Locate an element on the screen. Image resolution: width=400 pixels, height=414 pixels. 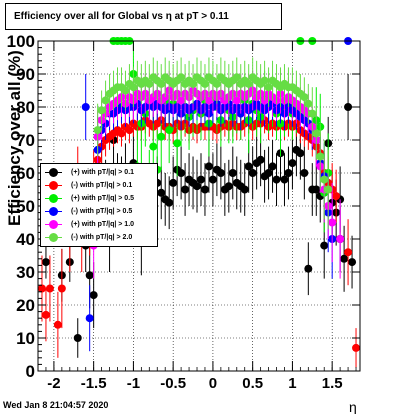
timestamp-footer: Wed Jan 8 21:04:57 2020 is located at coordinates (56, 405).